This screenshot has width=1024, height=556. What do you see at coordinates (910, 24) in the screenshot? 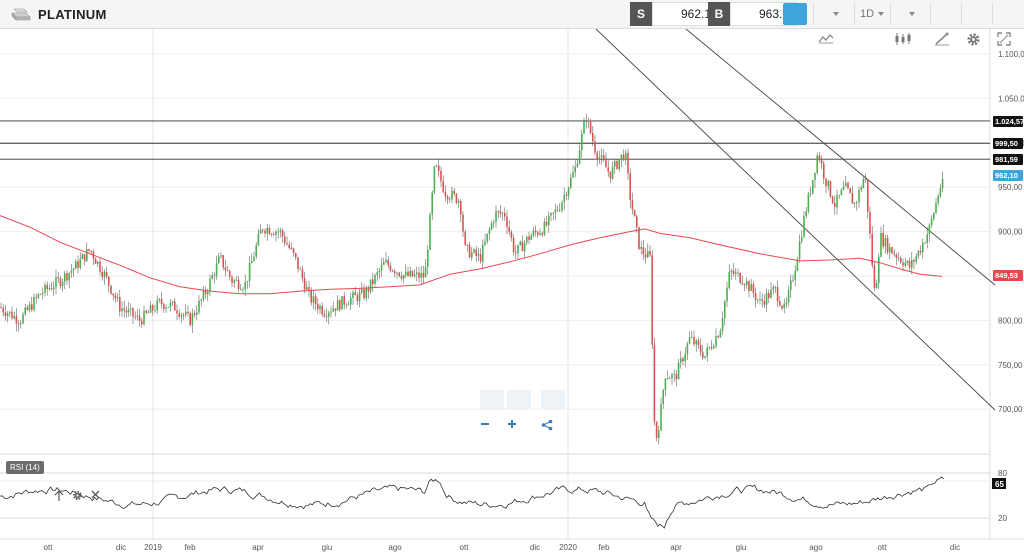
I see `candles-button` at bounding box center [910, 24].